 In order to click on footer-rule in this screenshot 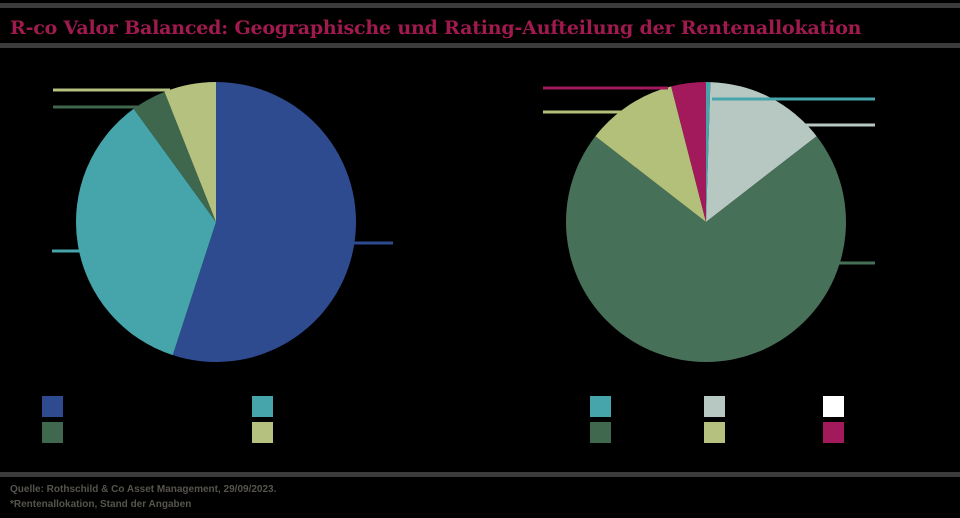, I will do `click(480, 474)`.